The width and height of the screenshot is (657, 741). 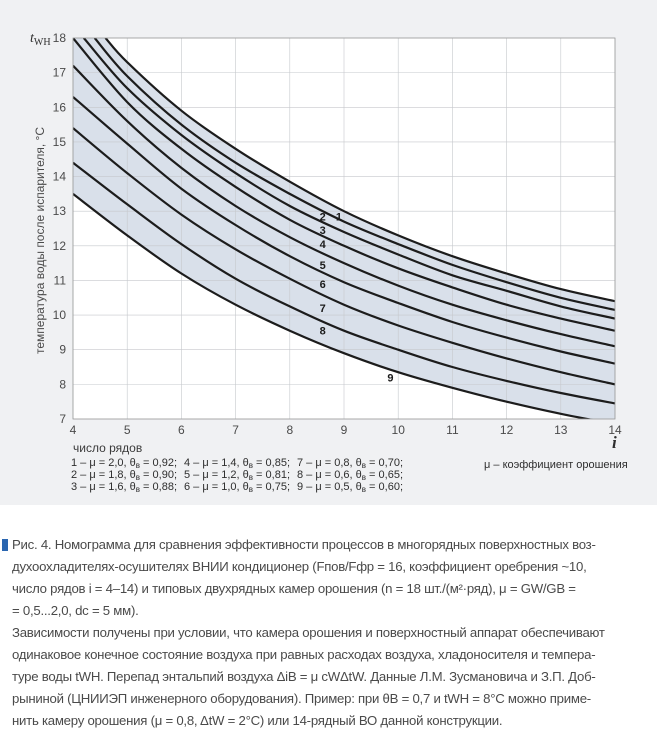 What do you see at coordinates (60, 73) in the screenshot?
I see `y-tick-label: 17` at bounding box center [60, 73].